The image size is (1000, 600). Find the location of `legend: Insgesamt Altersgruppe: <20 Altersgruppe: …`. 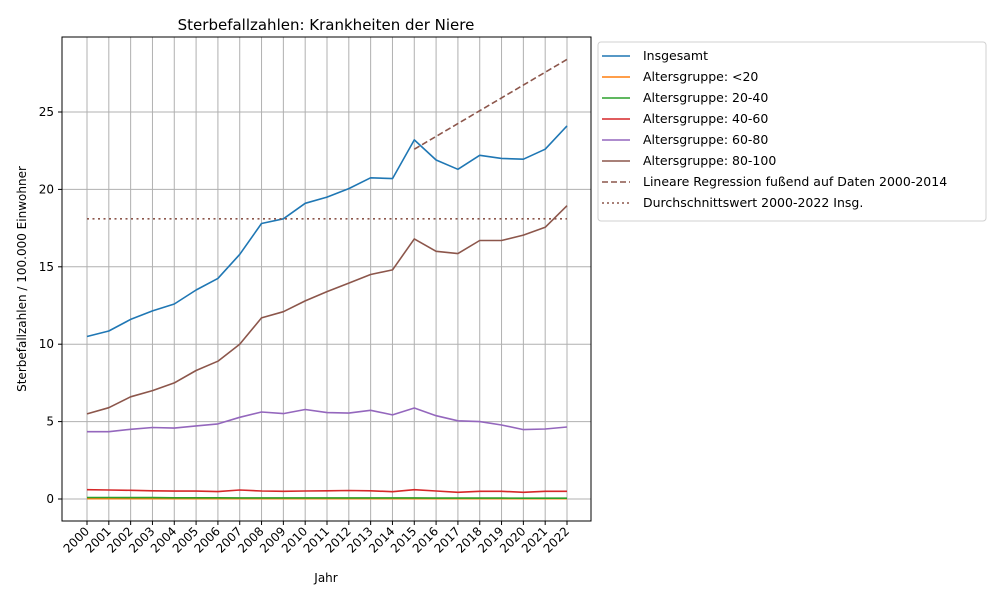

legend: Insgesamt Altersgruppe: <20 Altersgruppe: … is located at coordinates (792, 131).